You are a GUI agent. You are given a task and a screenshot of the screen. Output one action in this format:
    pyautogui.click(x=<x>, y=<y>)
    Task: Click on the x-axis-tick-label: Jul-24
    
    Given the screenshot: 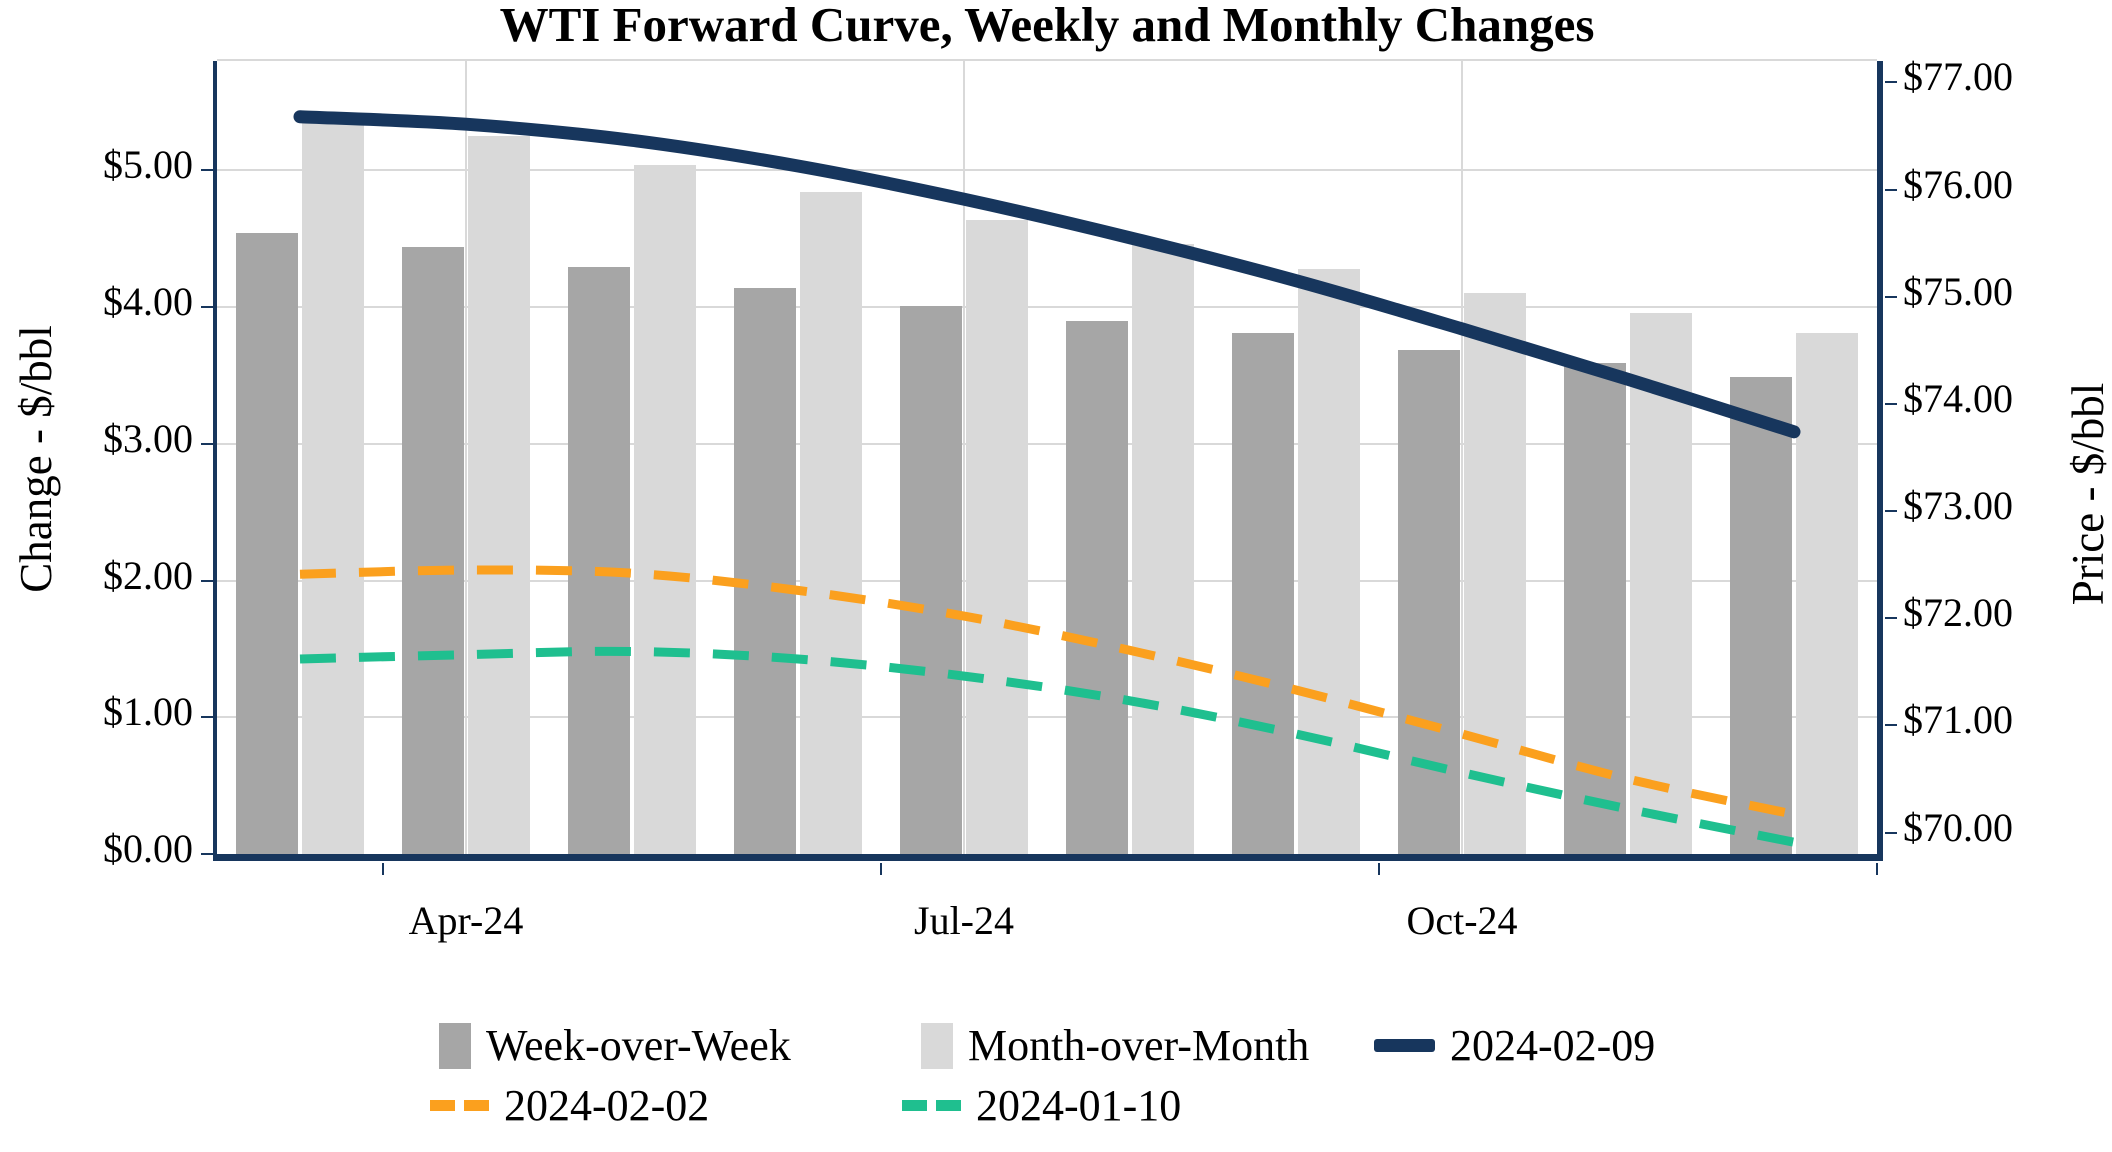 What is the action you would take?
    pyautogui.click(x=964, y=920)
    